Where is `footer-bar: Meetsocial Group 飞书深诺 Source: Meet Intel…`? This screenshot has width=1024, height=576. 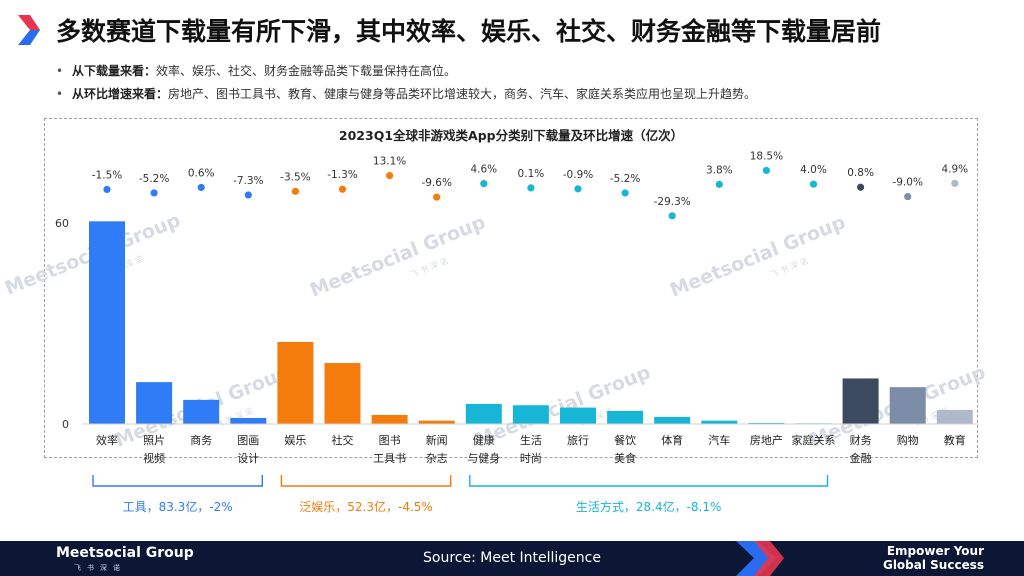 footer-bar: Meetsocial Group 飞书深诺 Source: Meet Intel… is located at coordinates (512, 558).